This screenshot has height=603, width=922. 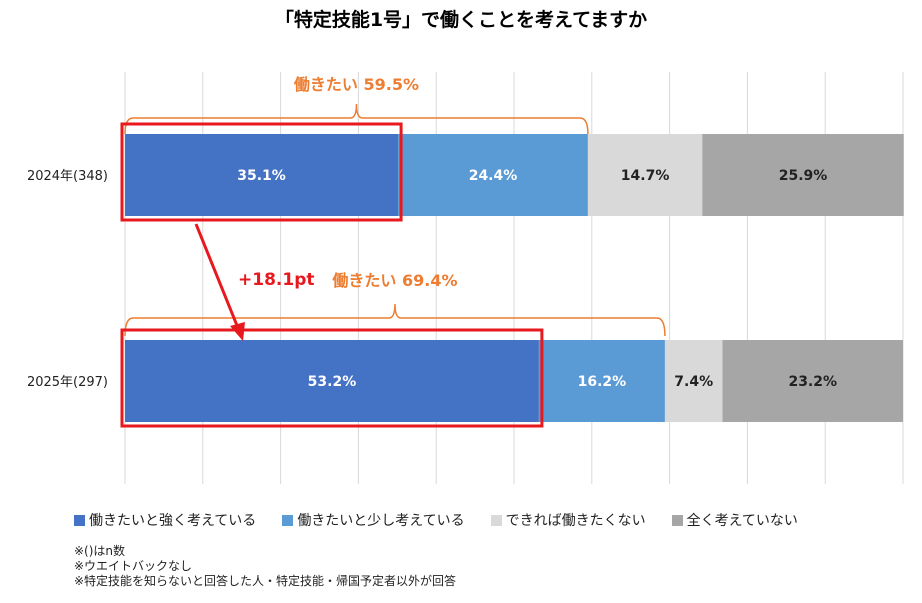 I want to click on data-label: 23.2%, so click(x=812, y=382).